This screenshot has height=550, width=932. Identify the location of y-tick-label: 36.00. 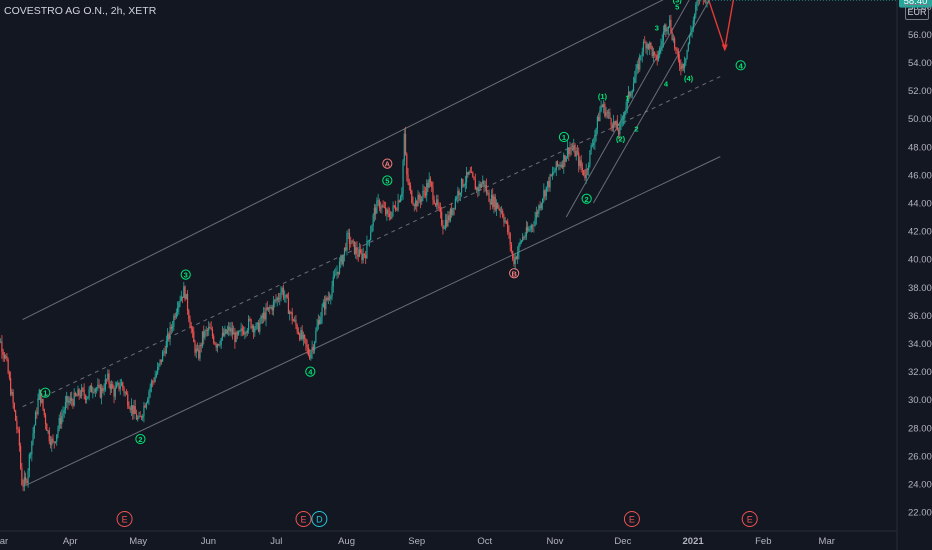
(920, 316).